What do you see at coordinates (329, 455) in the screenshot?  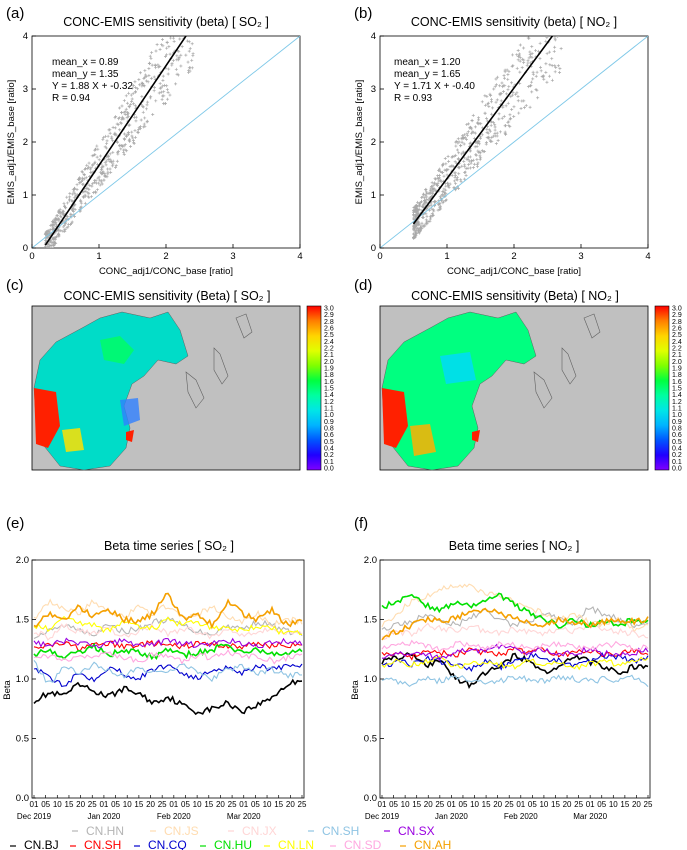 I see `colorbar-tick-label: 0.2` at bounding box center [329, 455].